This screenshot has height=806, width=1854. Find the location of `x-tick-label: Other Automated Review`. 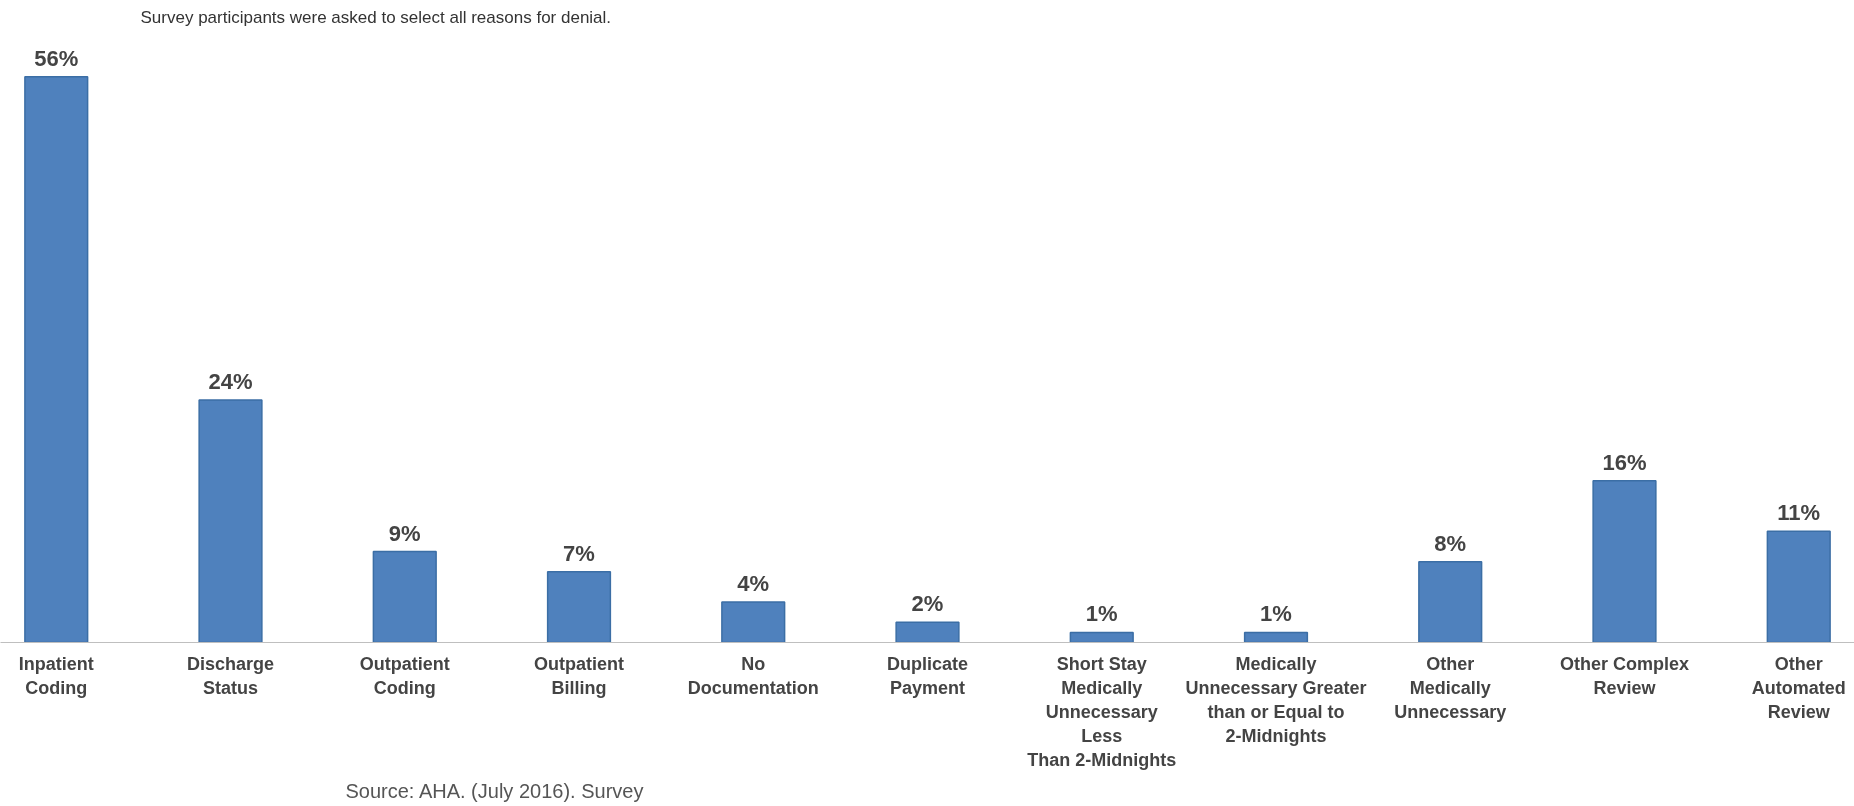

x-tick-label: Other Automated Review is located at coordinates (1798, 687).